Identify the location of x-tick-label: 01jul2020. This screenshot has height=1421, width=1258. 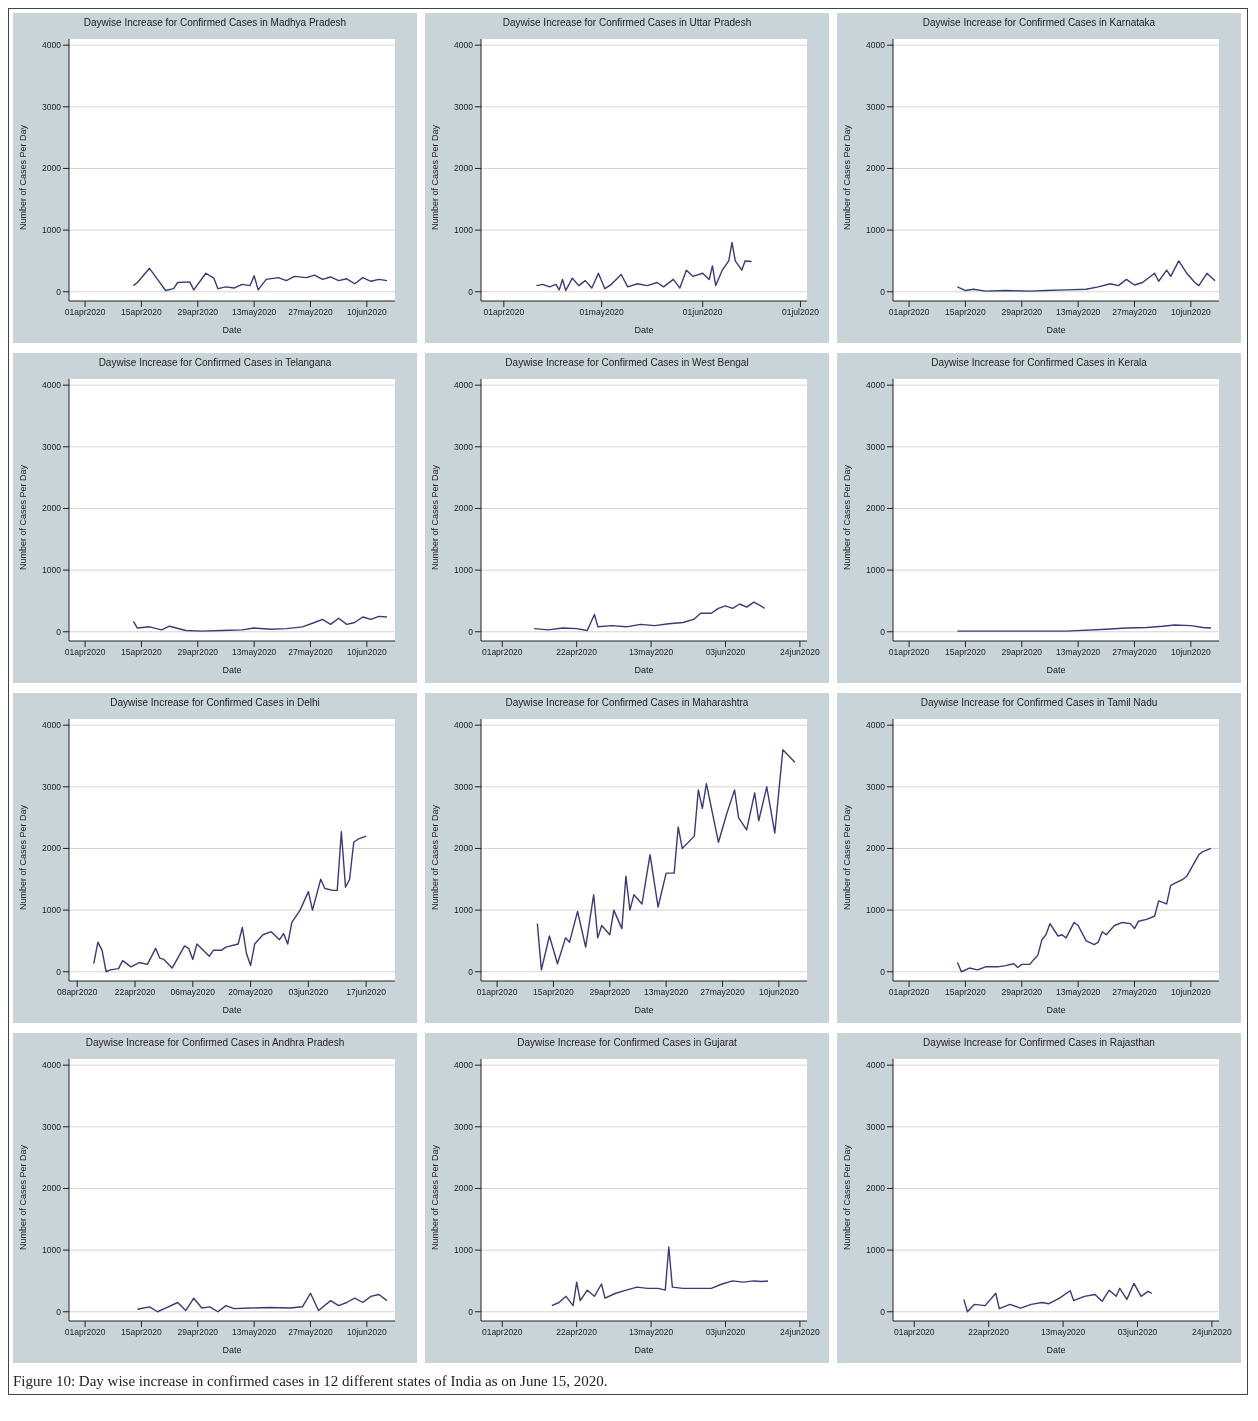
(801, 312).